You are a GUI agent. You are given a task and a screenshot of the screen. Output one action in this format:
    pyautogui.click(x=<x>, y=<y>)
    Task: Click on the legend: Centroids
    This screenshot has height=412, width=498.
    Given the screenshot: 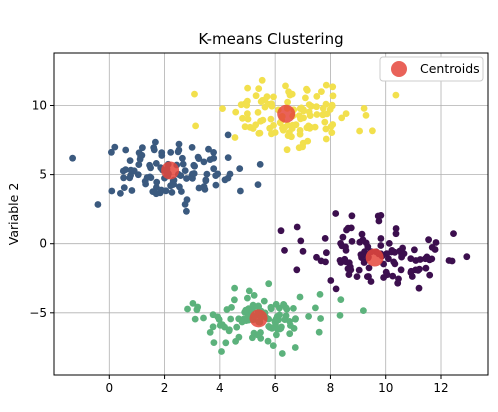 What is the action you would take?
    pyautogui.click(x=431, y=69)
    